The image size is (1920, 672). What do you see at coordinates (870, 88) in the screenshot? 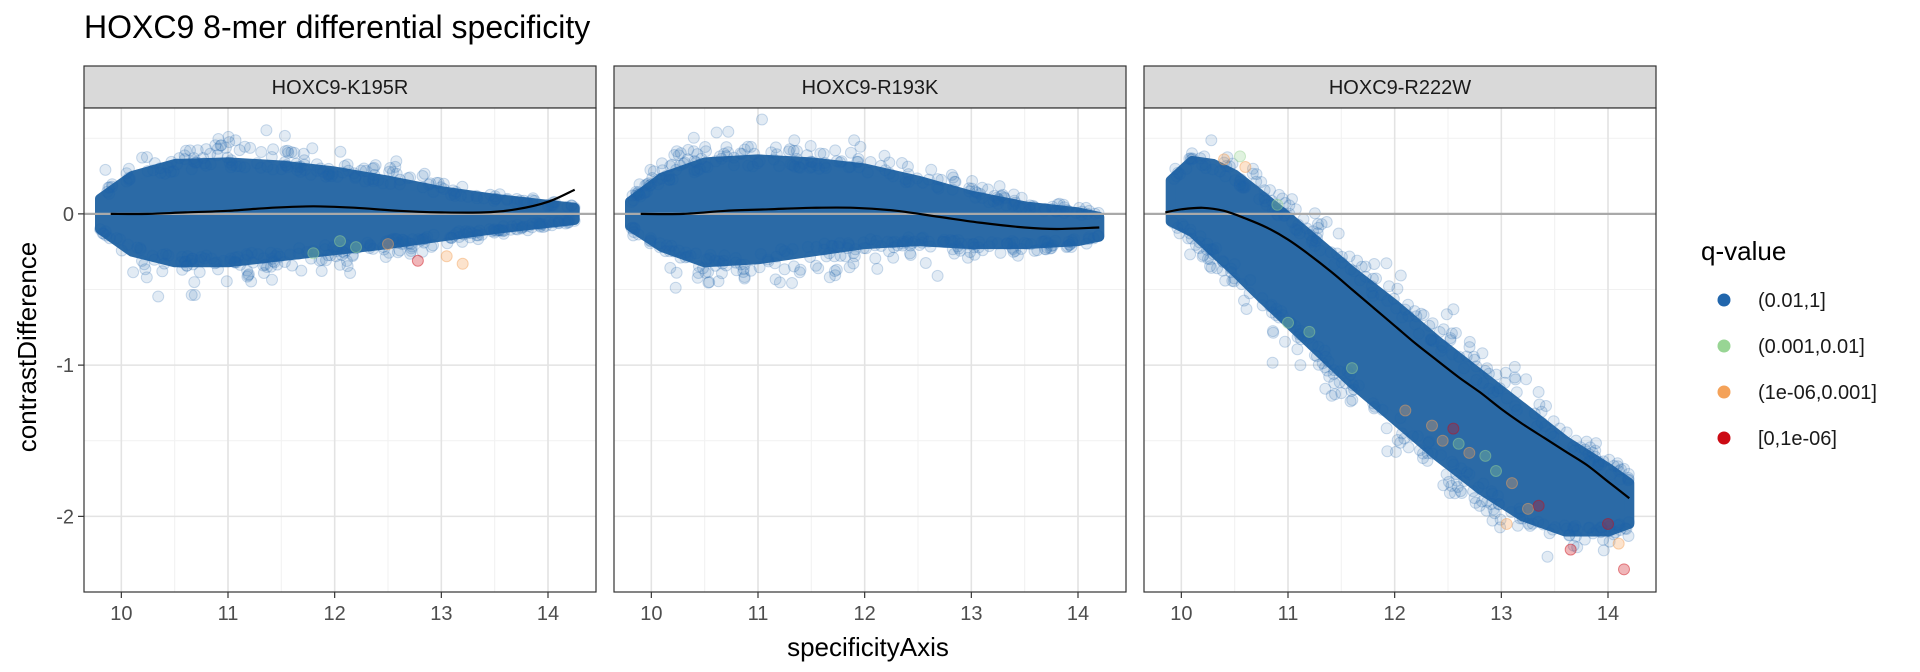
I see `facet-label: HOXC9-R193K` at bounding box center [870, 88].